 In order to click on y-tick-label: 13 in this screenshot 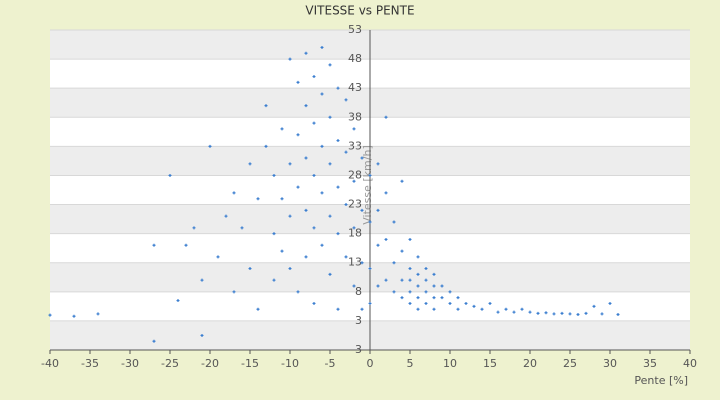, I will do `click(355, 262)`.